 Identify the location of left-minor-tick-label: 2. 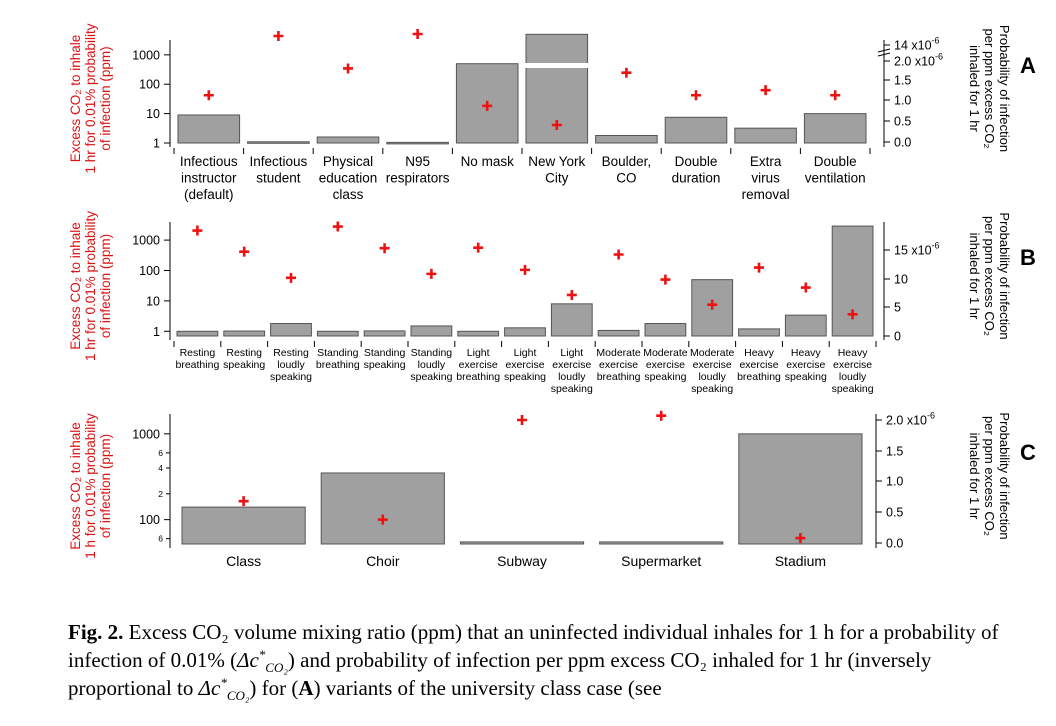
(160, 494).